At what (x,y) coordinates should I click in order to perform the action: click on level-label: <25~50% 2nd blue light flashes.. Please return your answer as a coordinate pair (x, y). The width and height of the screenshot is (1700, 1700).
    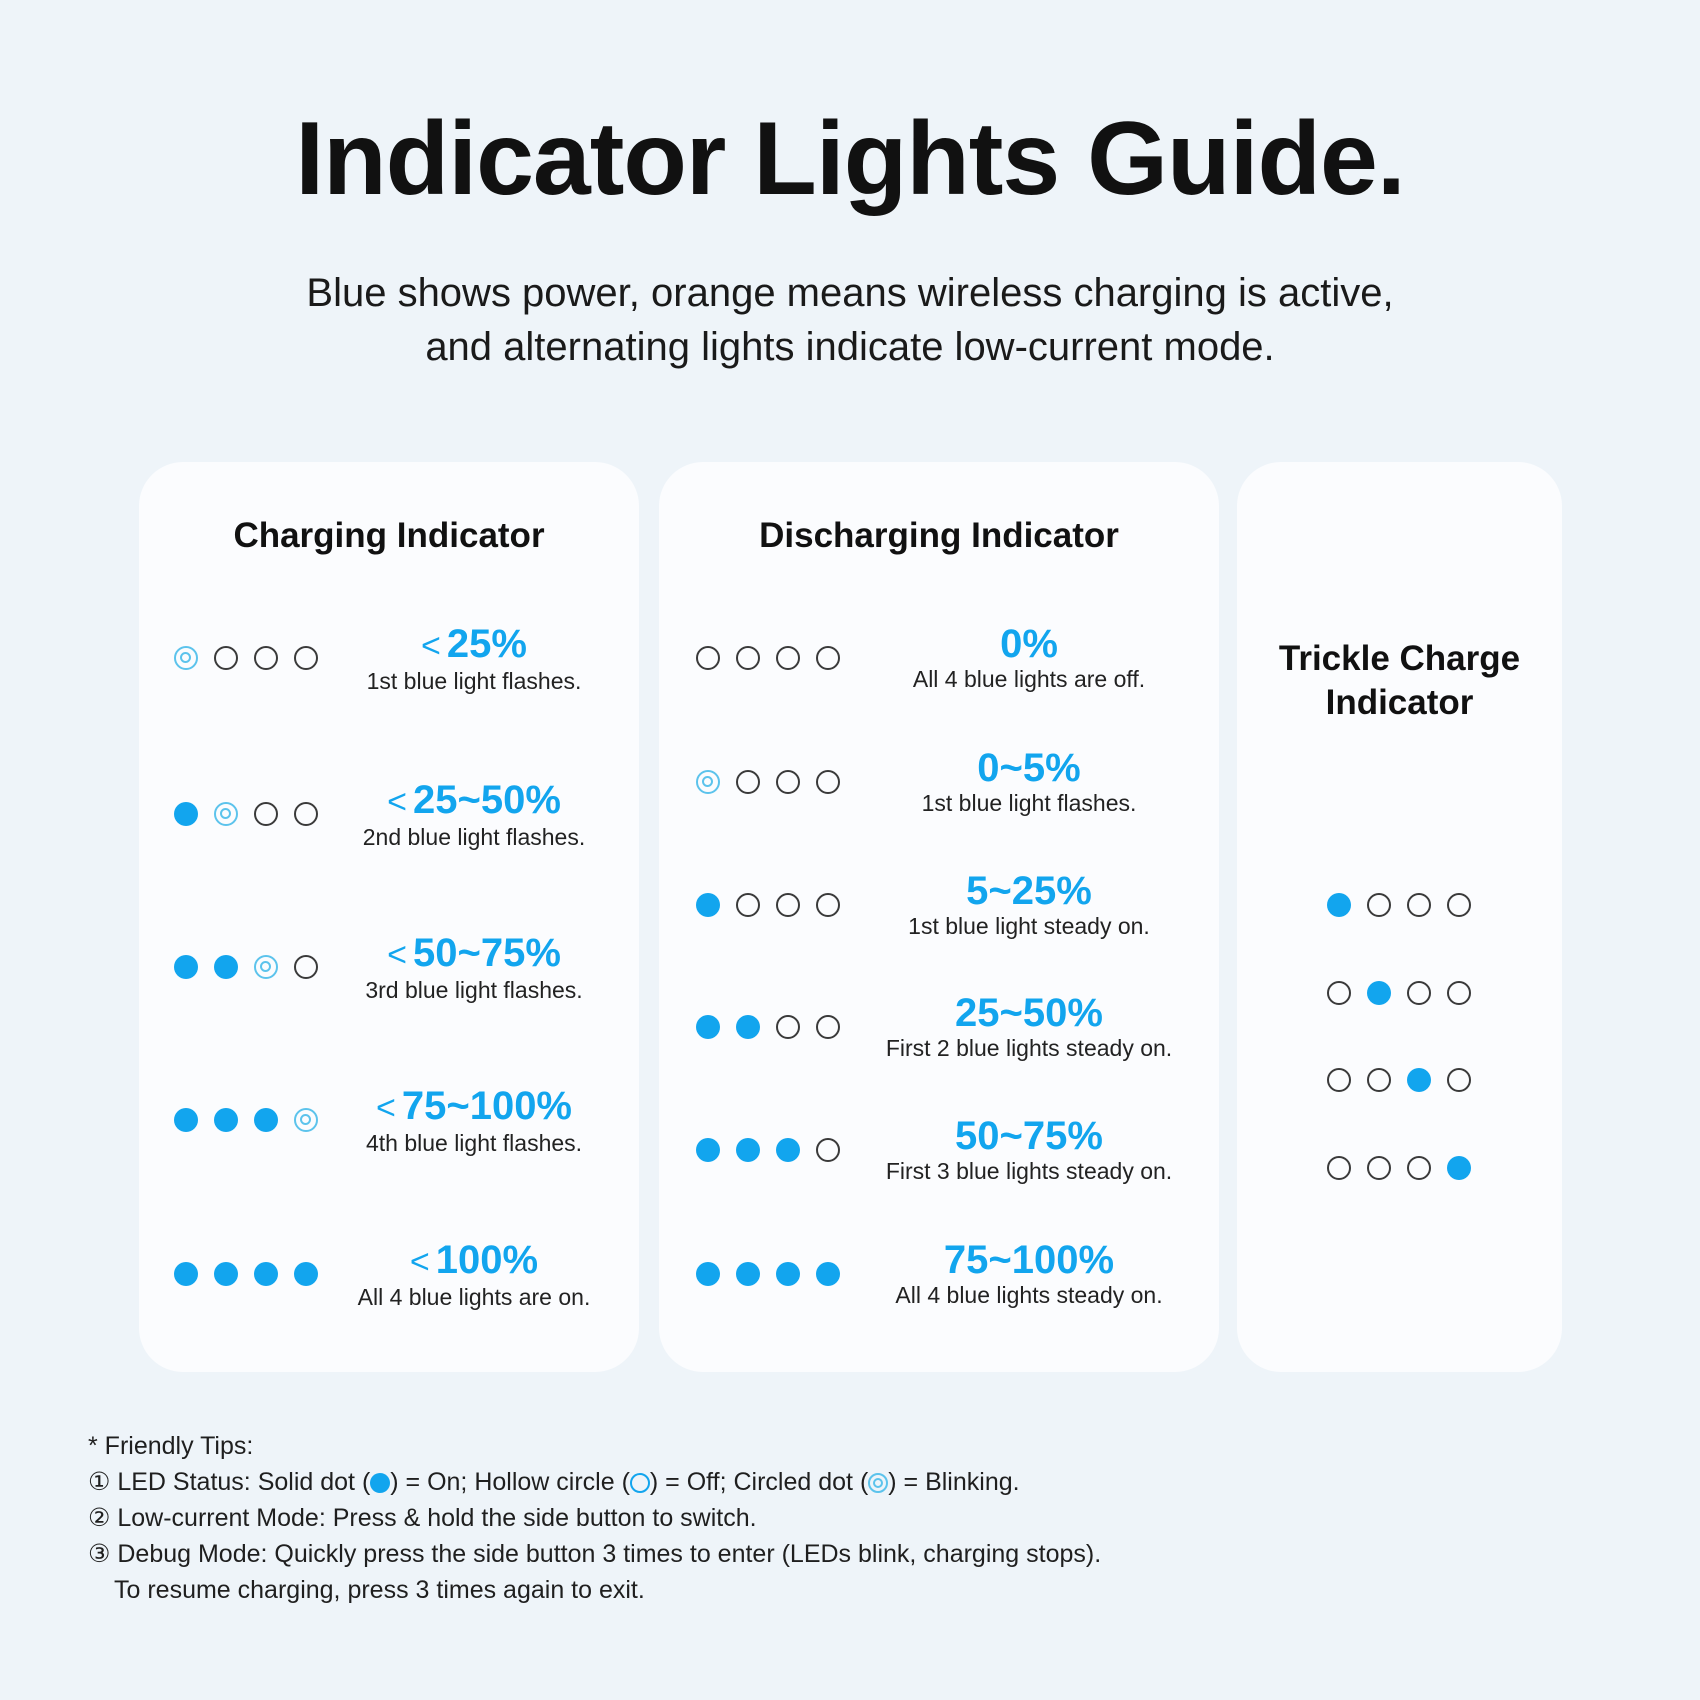
    Looking at the image, I should click on (474, 816).